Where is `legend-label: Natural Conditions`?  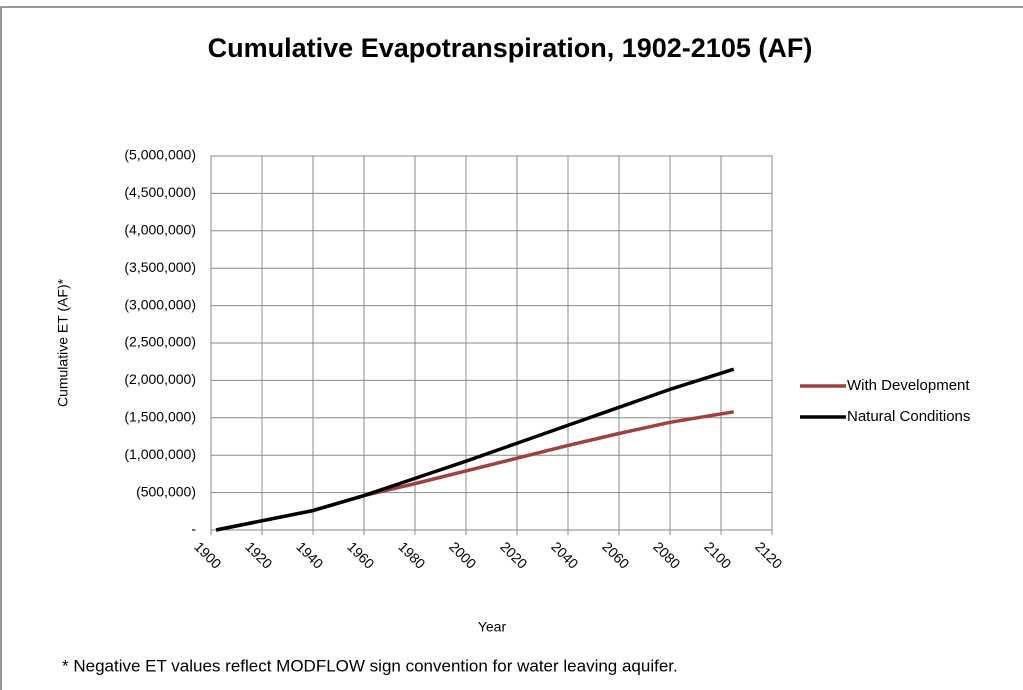 legend-label: Natural Conditions is located at coordinates (908, 416).